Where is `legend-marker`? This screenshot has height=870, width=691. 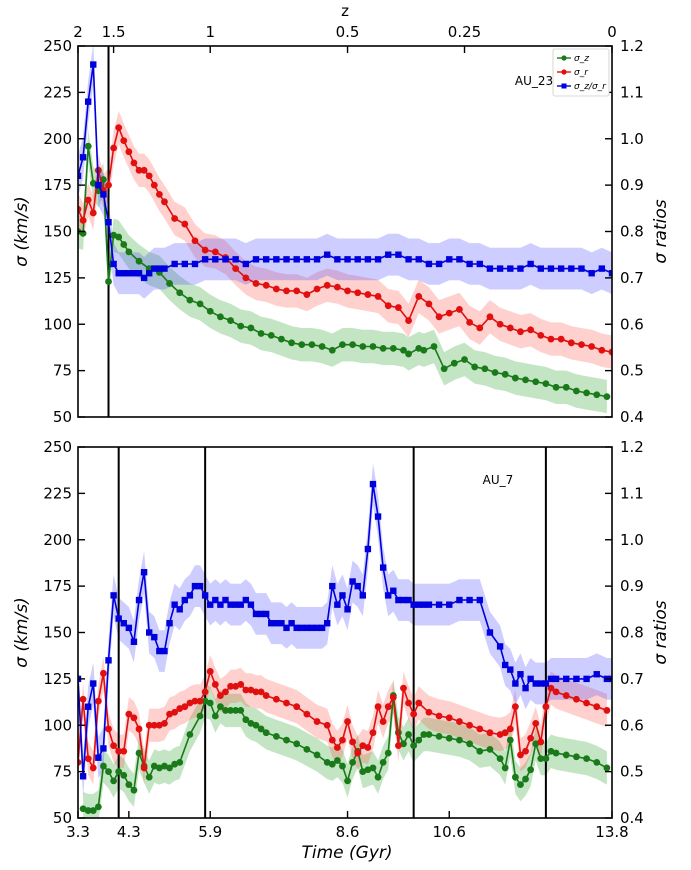 legend-marker is located at coordinates (564, 86).